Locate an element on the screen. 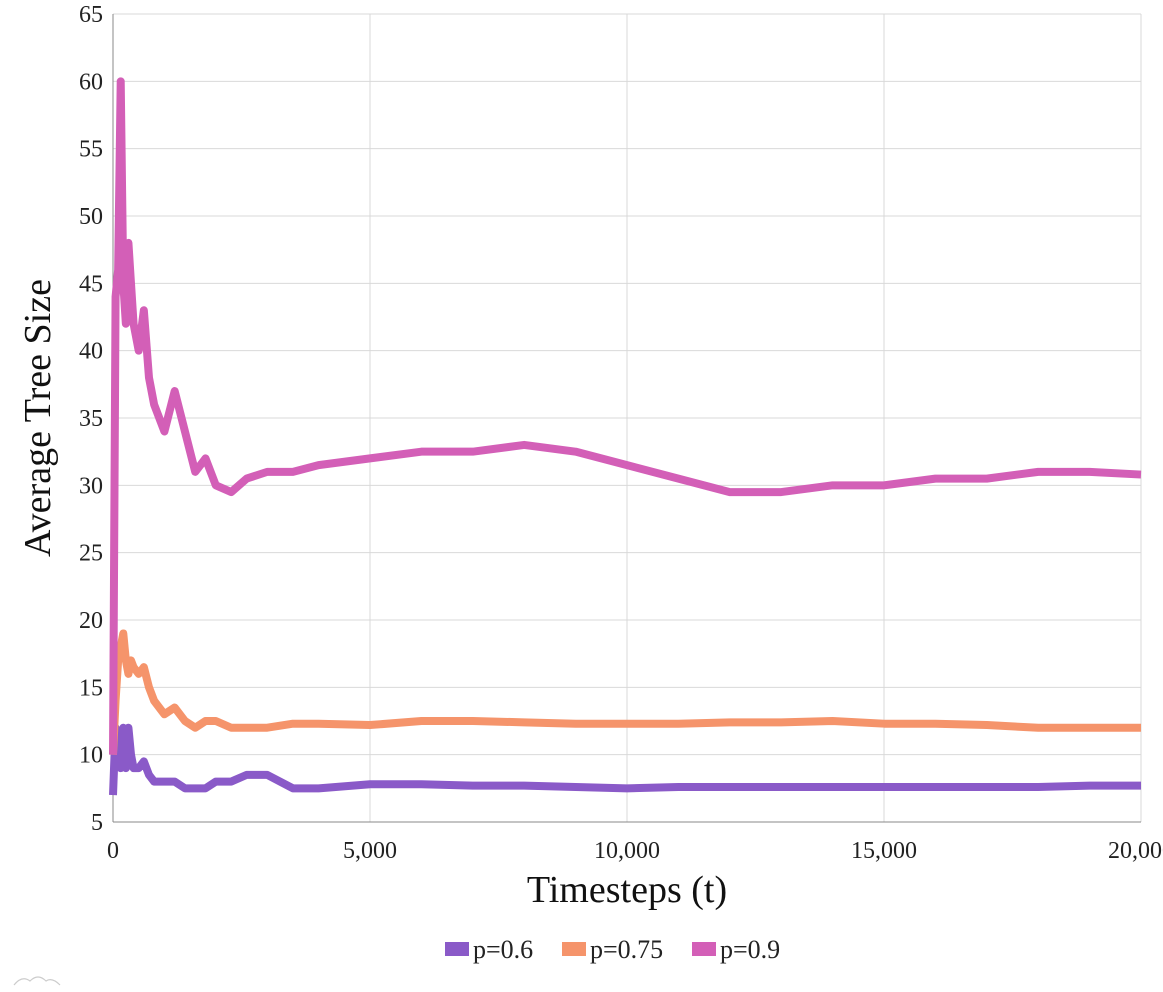 The width and height of the screenshot is (1163, 992). y-tick-label: 35 is located at coordinates (91, 419).